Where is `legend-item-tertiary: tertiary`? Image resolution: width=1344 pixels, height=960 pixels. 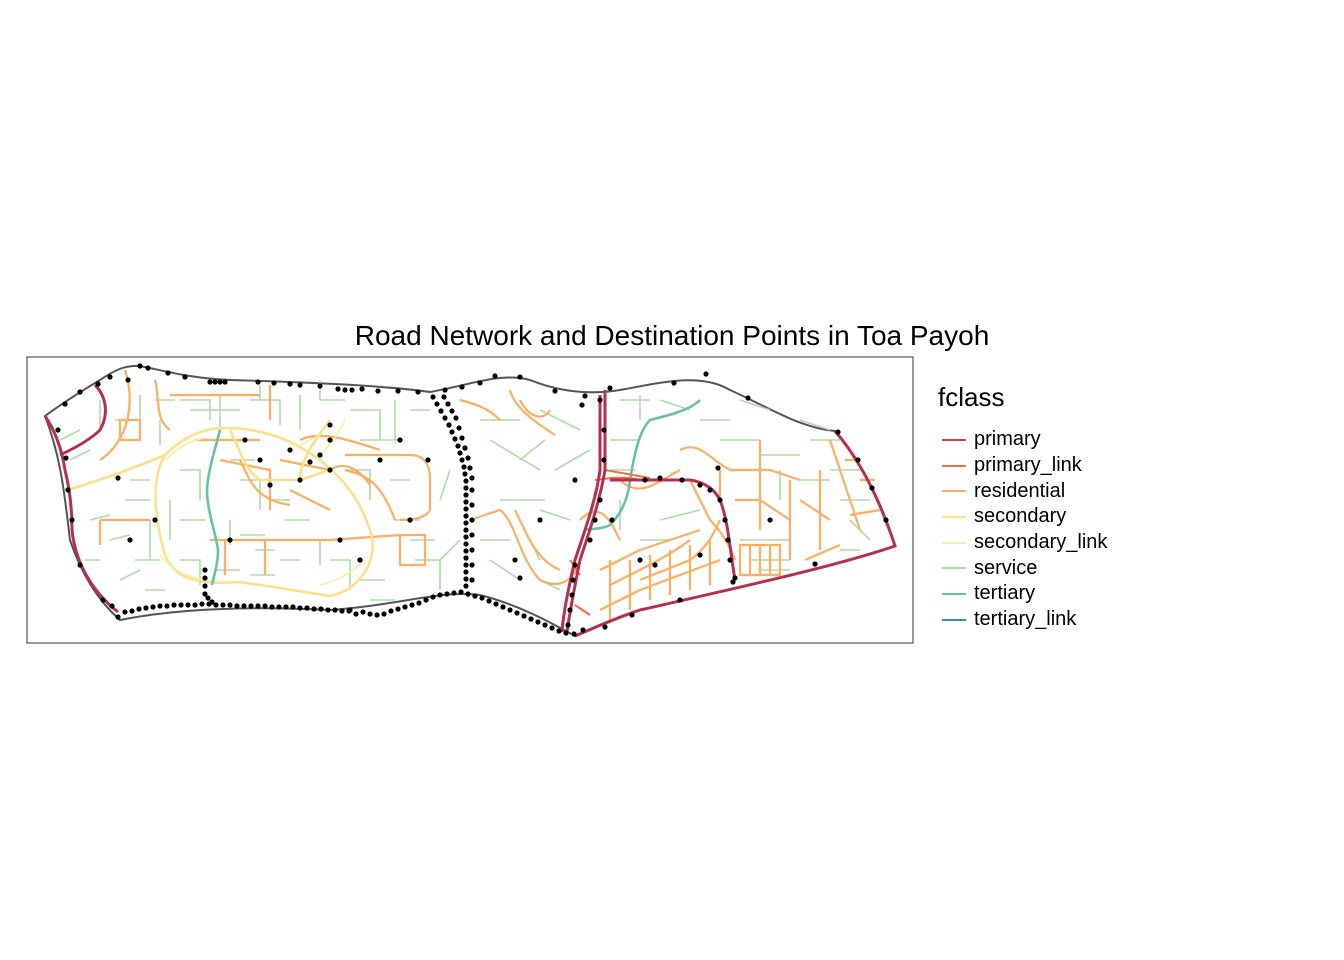
legend-item-tertiary: tertiary is located at coordinates (1022, 594).